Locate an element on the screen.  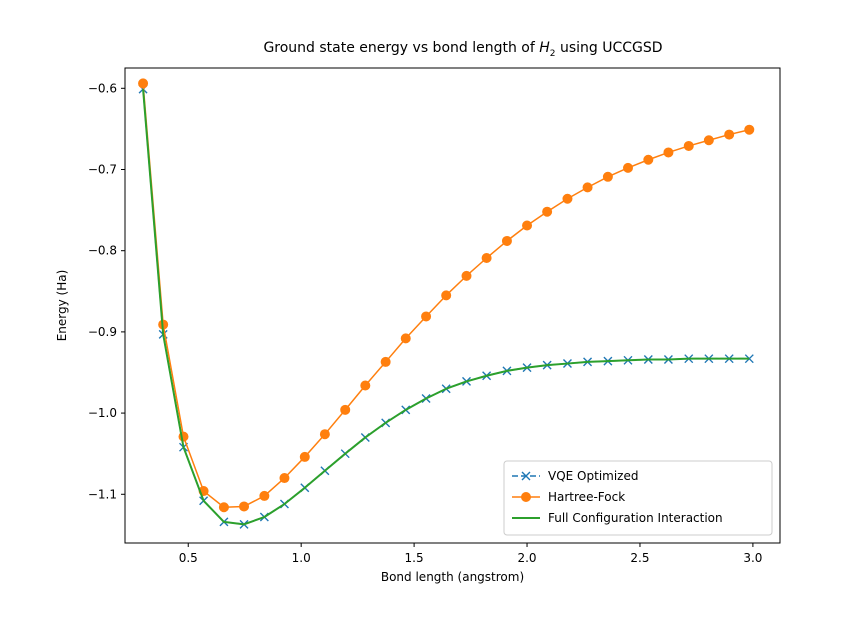
legend-label: Full Configuration Interaction is located at coordinates (635, 518).